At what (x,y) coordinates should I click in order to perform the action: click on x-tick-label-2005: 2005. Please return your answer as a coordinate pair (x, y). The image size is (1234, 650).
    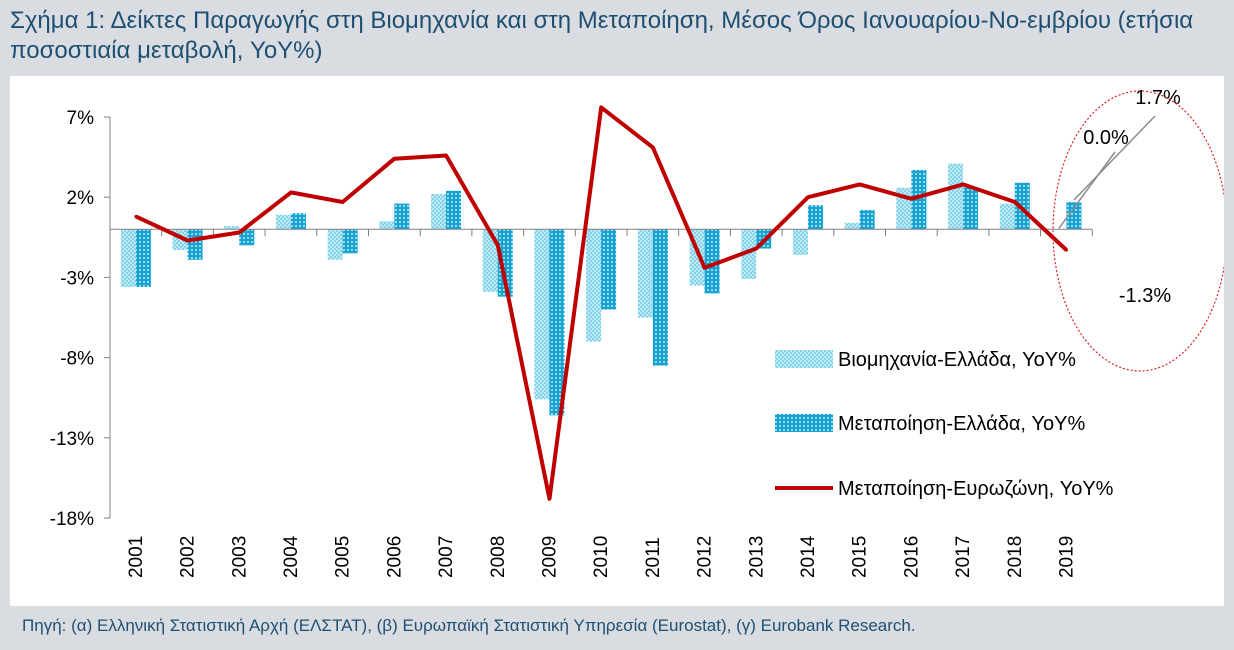
    Looking at the image, I should click on (343, 557).